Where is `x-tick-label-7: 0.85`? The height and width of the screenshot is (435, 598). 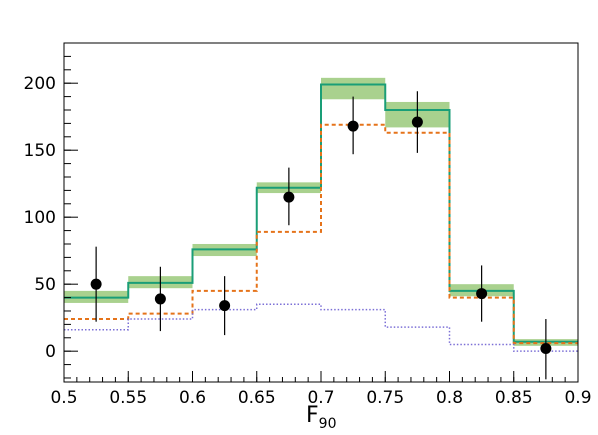 x-tick-label-7: 0.85 is located at coordinates (514, 398).